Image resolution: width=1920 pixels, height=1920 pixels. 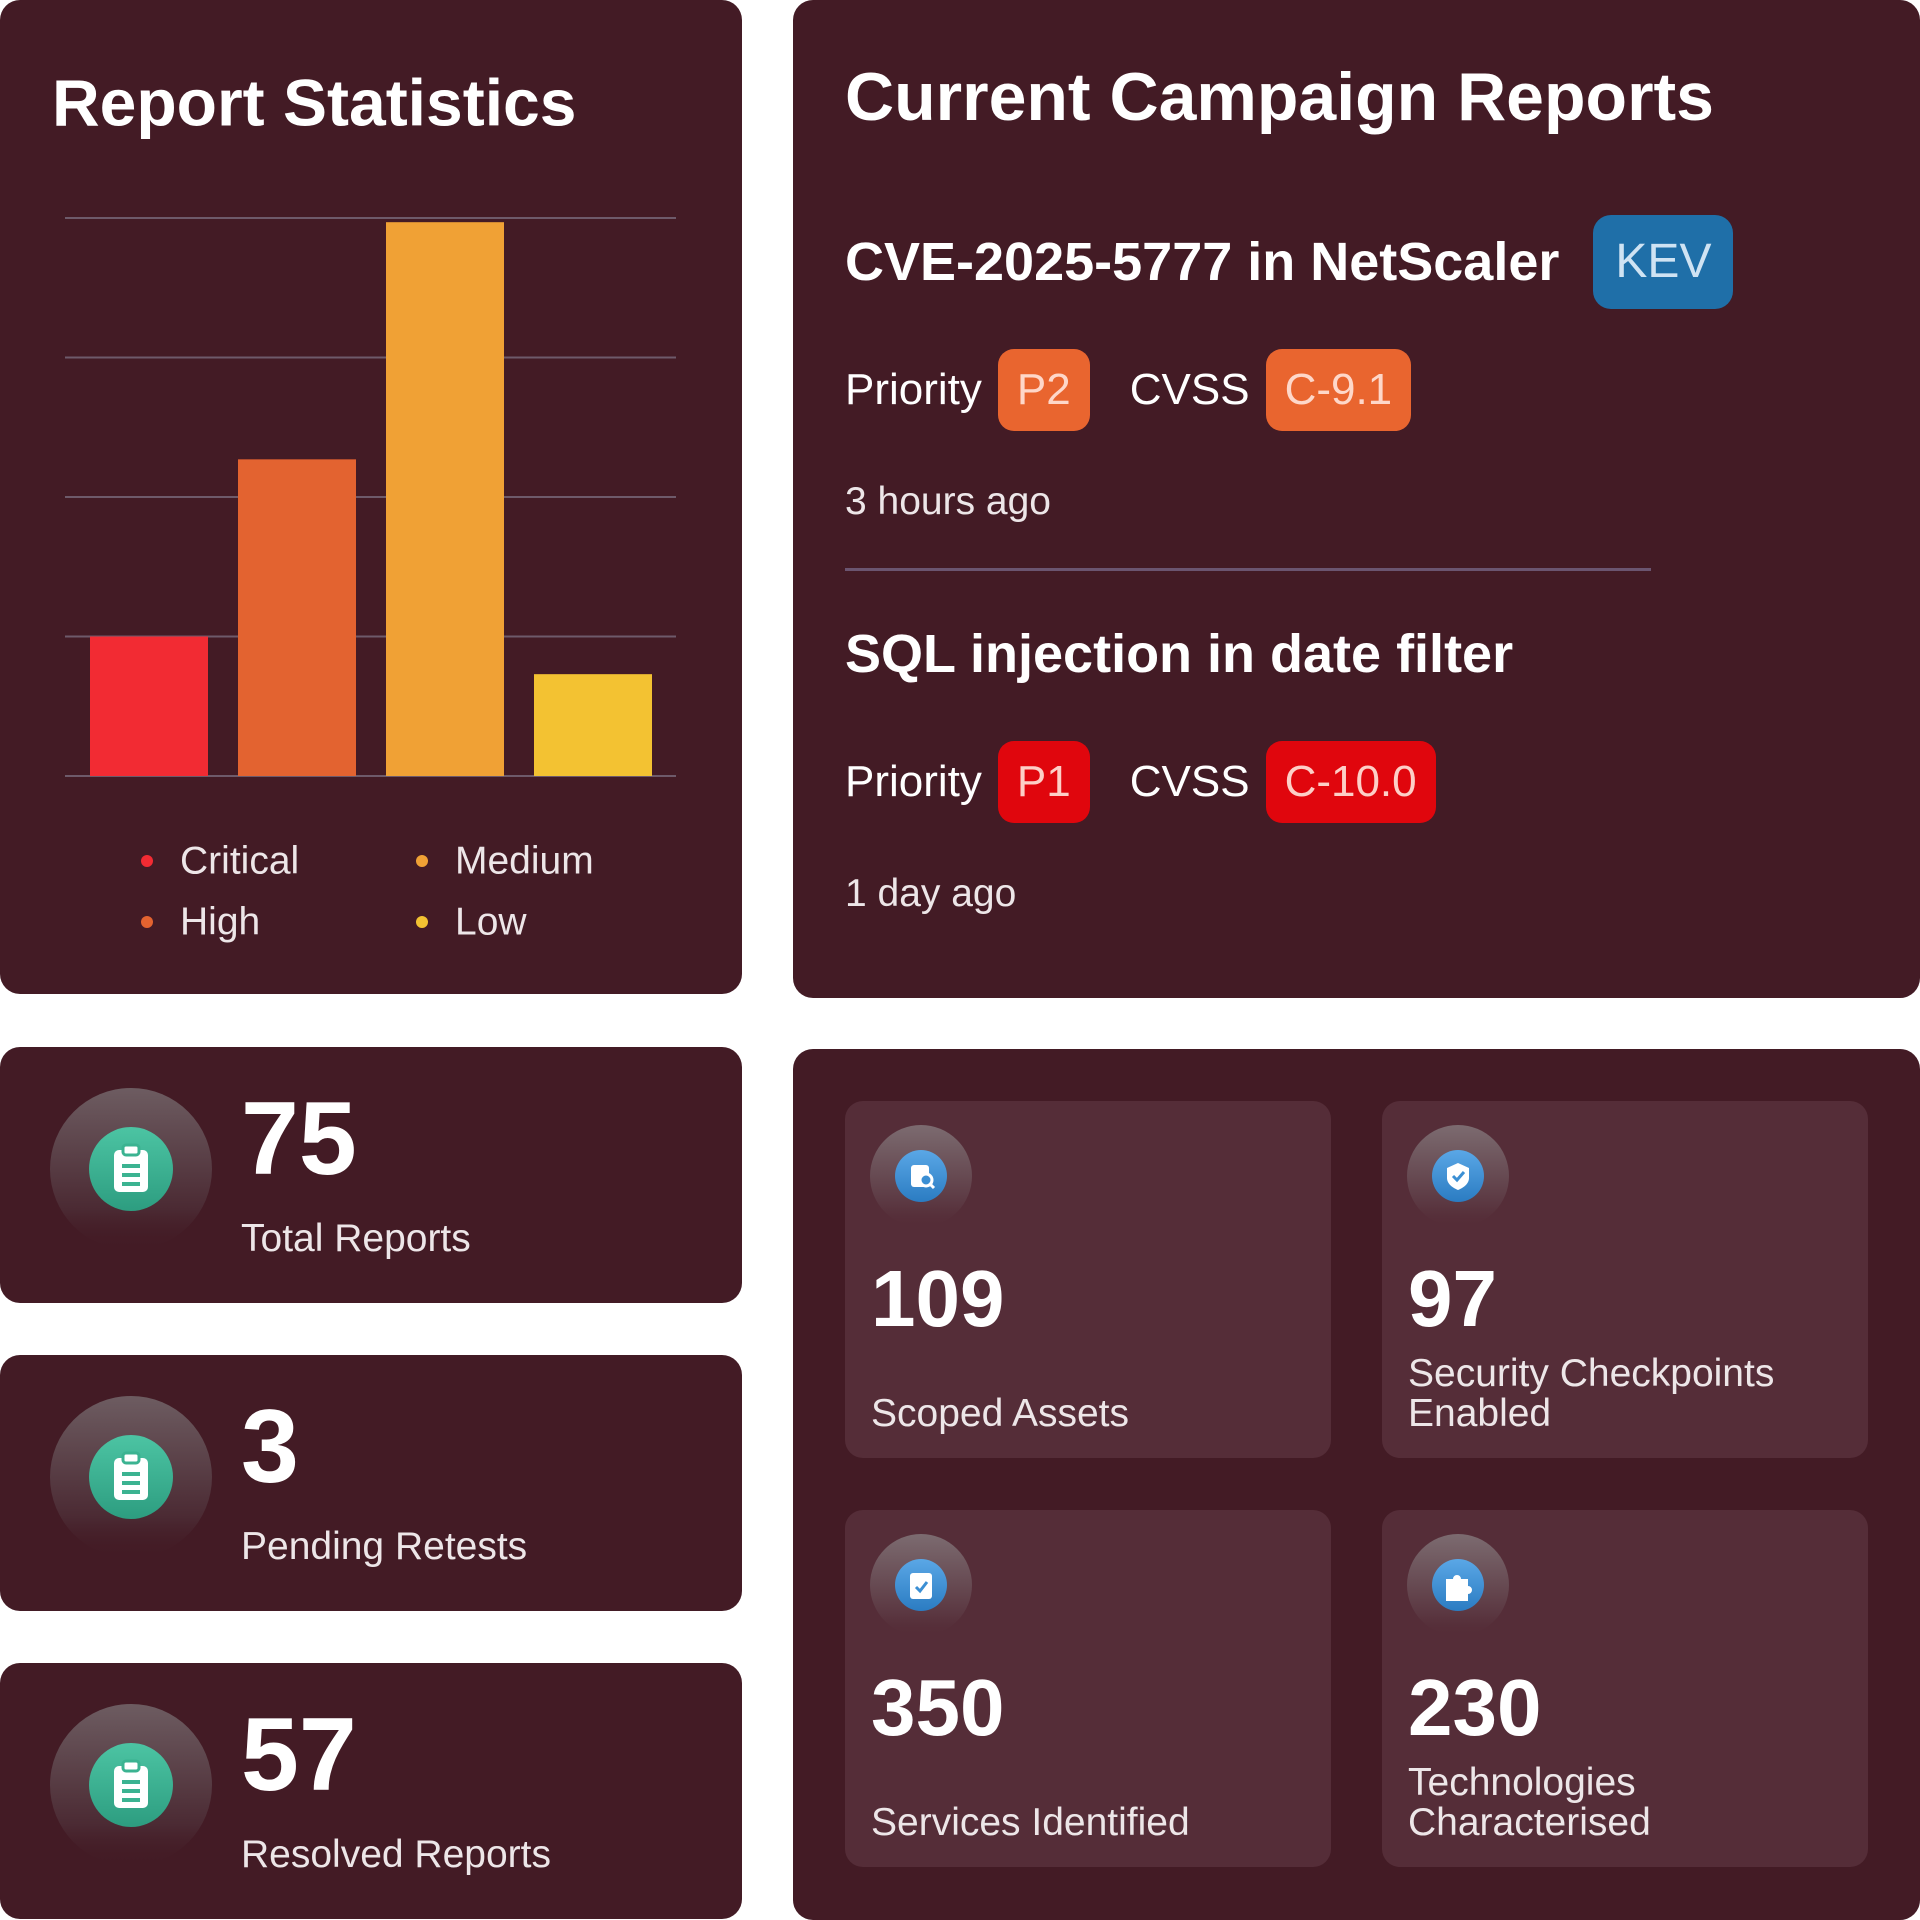 I want to click on report-title: CVE-2025-5777 in NetScaler, so click(x=1202, y=262).